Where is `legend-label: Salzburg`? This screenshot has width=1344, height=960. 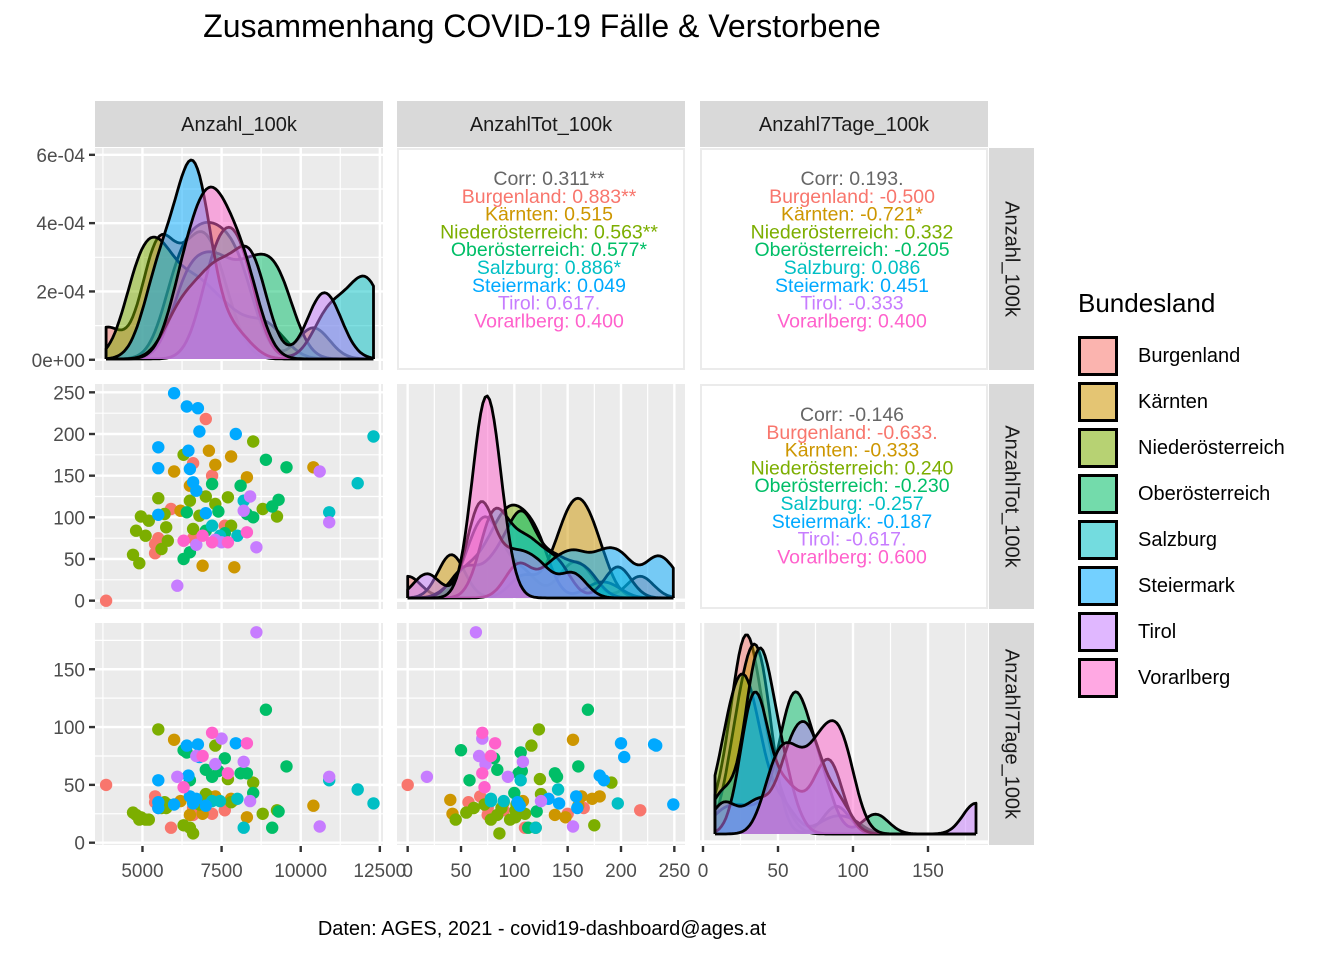 legend-label: Salzburg is located at coordinates (1177, 539).